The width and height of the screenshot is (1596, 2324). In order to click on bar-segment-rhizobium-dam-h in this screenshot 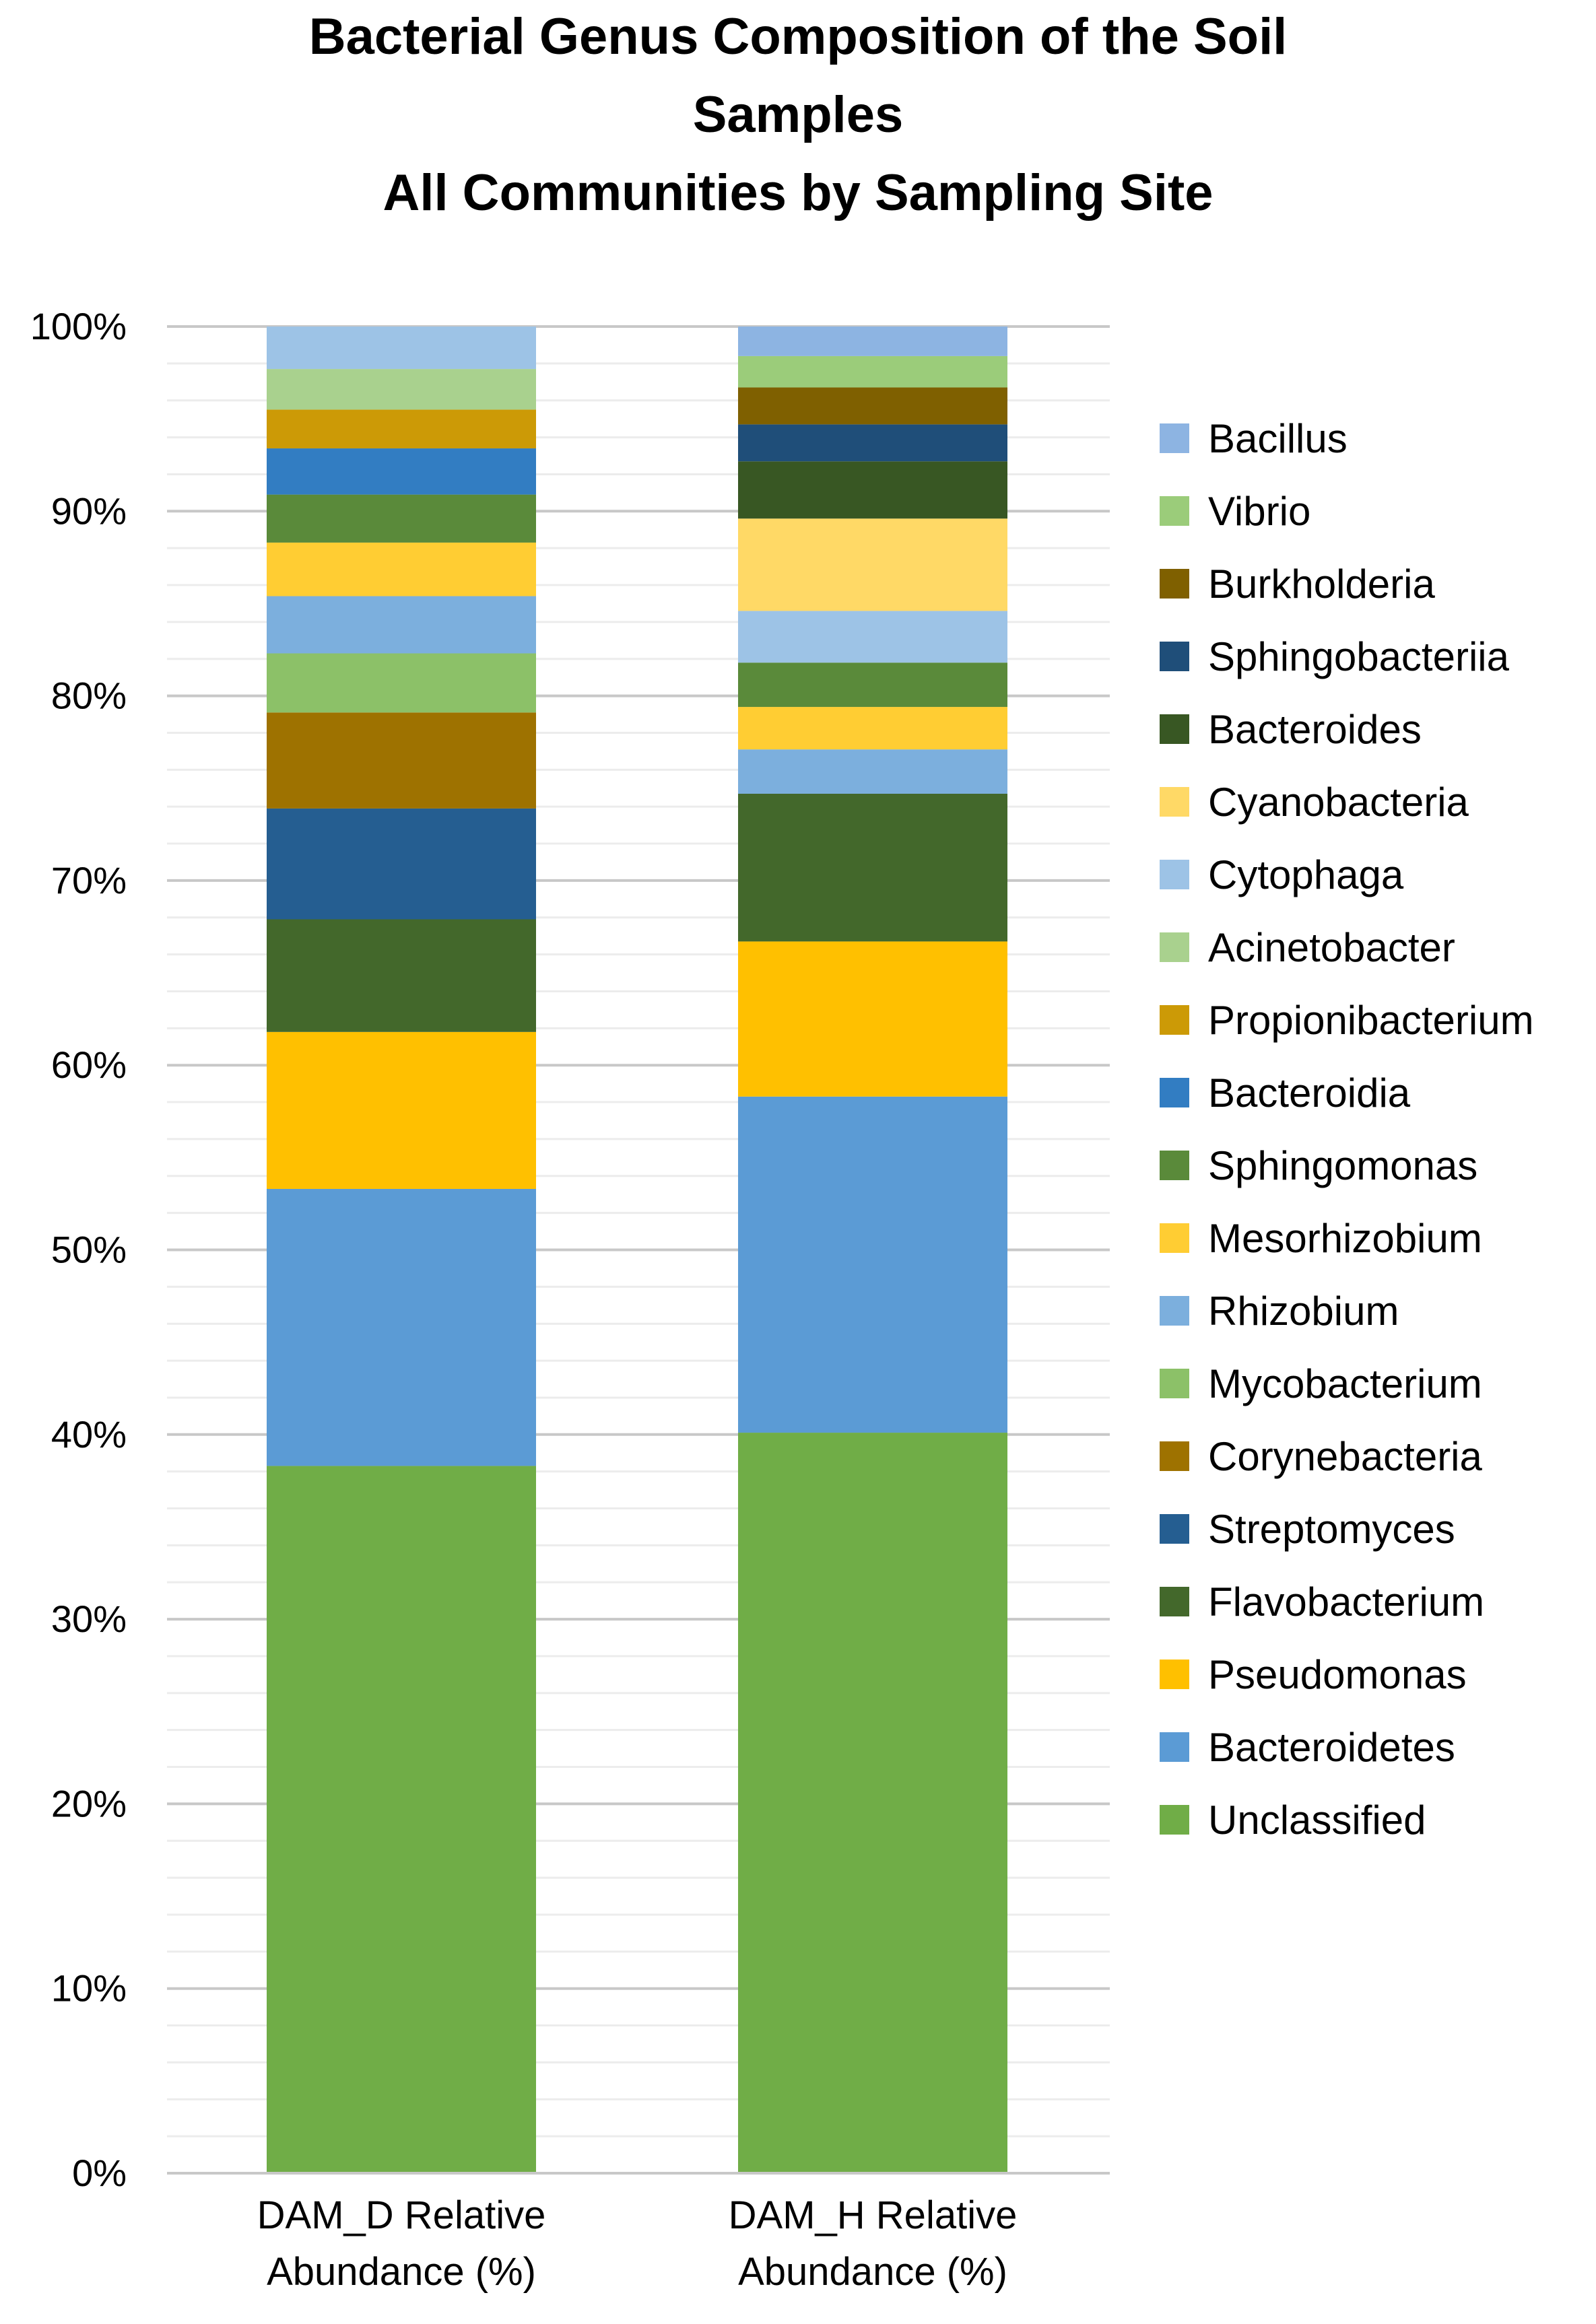, I will do `click(872, 771)`.